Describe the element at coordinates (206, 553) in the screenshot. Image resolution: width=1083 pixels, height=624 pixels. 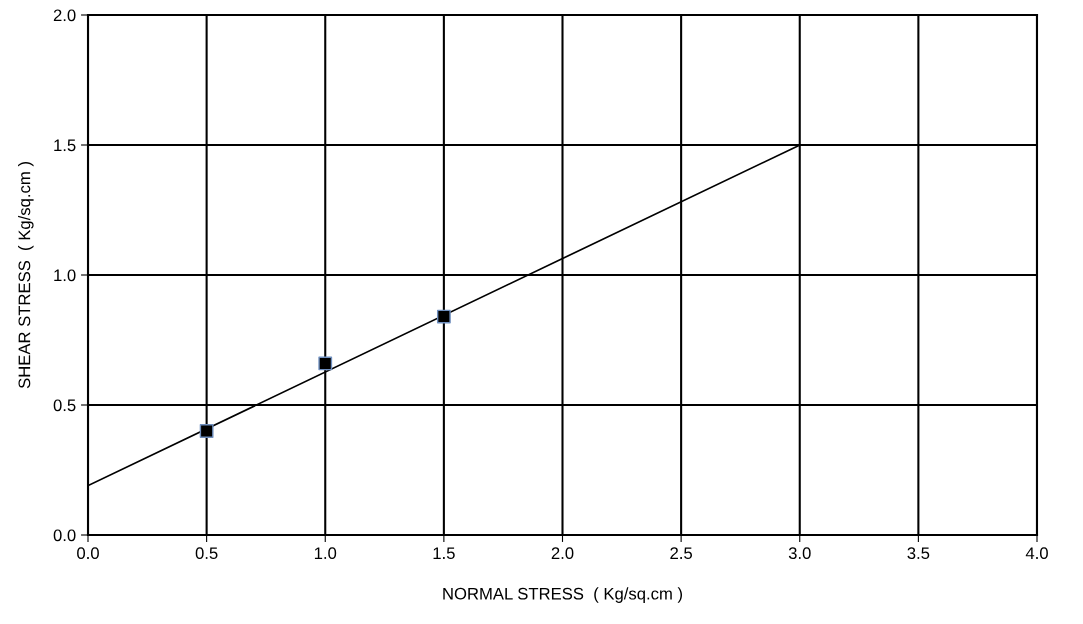
I see `x-tick-label: 0.5` at that location.